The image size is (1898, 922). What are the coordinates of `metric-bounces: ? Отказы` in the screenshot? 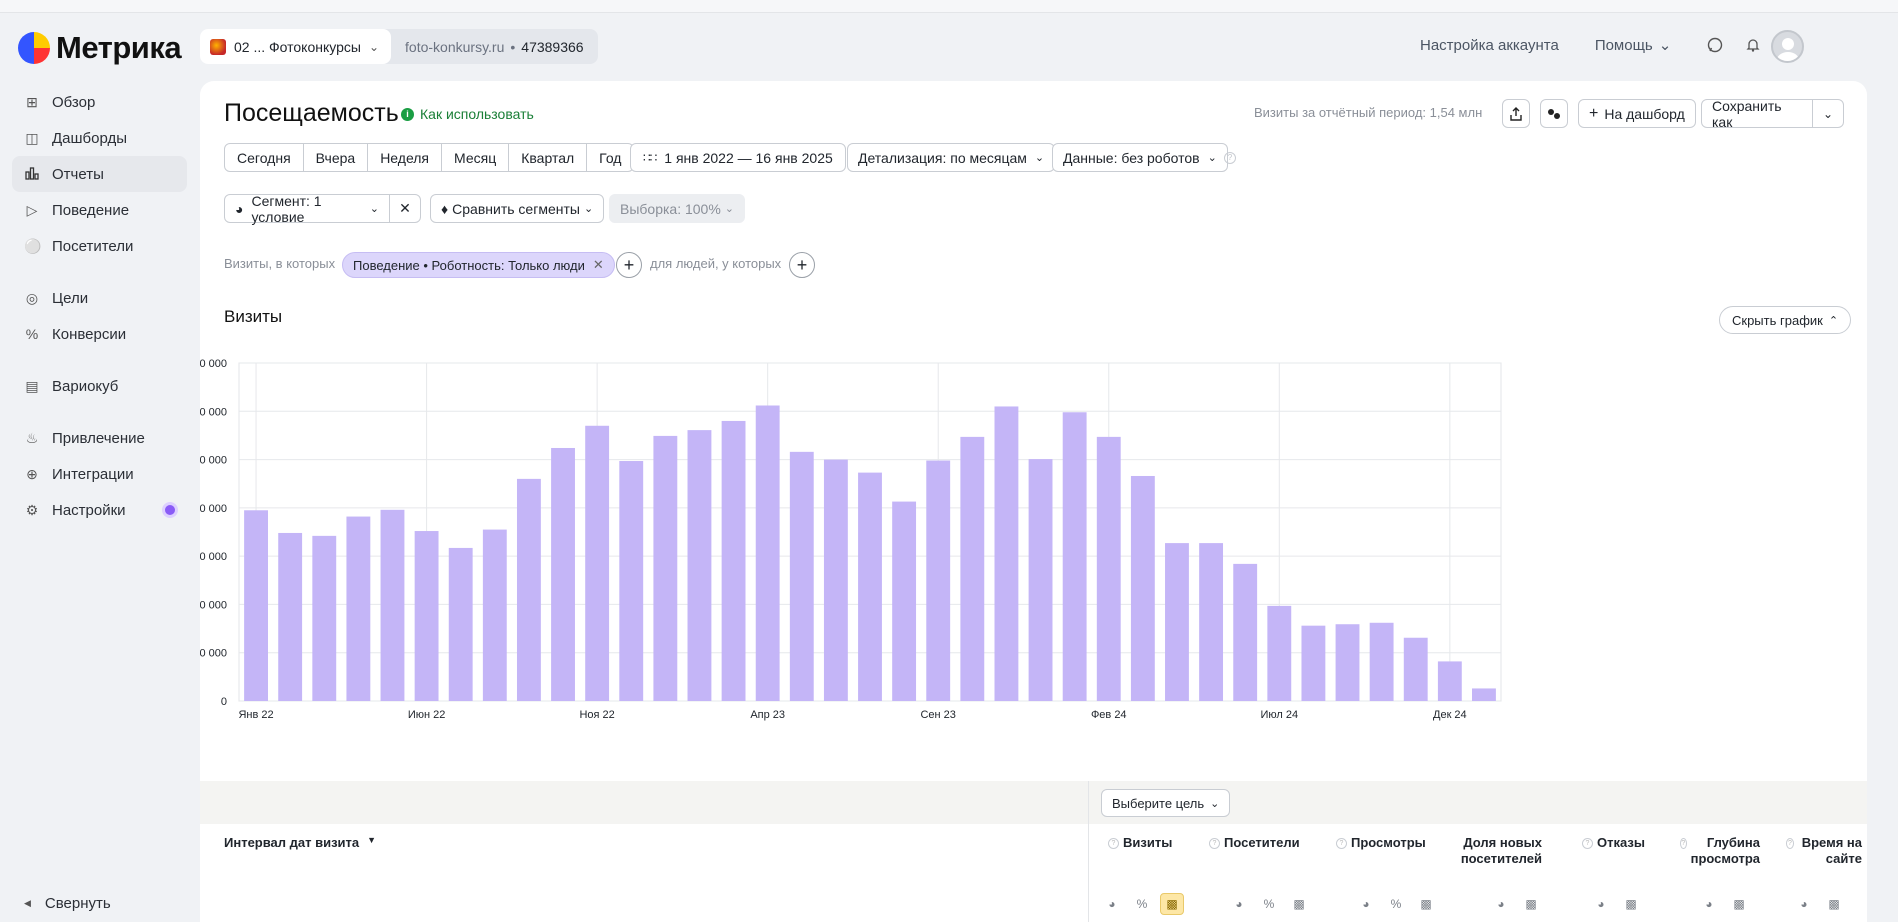 It's located at (1613, 843).